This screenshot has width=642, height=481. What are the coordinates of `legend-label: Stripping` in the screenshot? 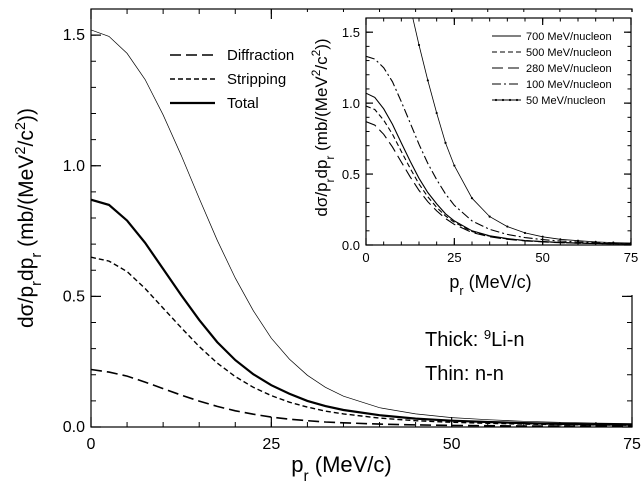 It's located at (256, 79).